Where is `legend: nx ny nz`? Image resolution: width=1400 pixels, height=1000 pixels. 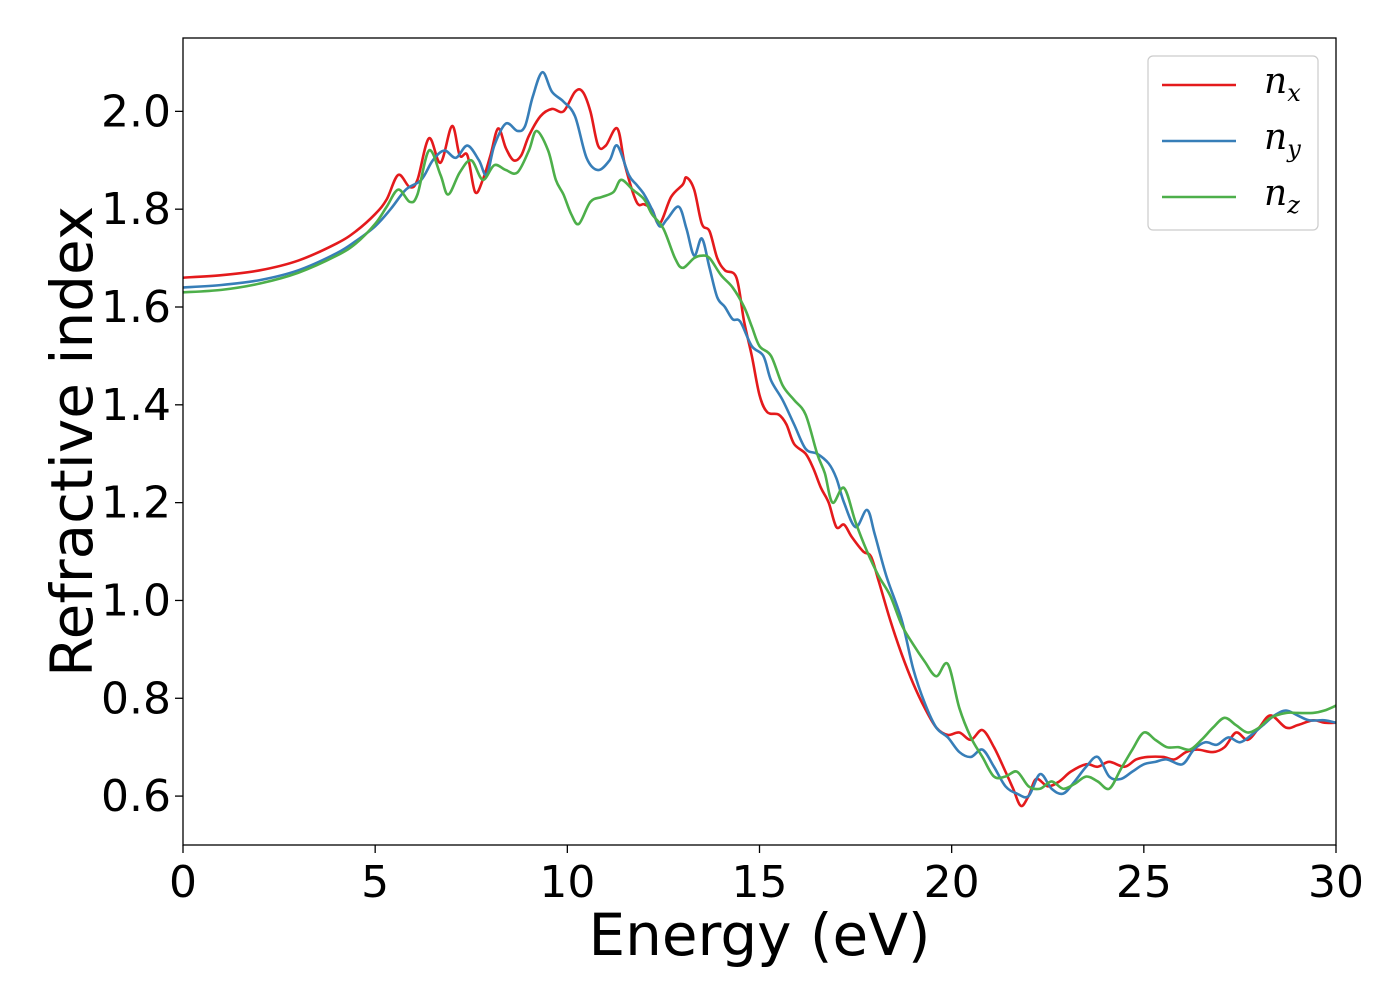 legend: nx ny nz is located at coordinates (1233, 143).